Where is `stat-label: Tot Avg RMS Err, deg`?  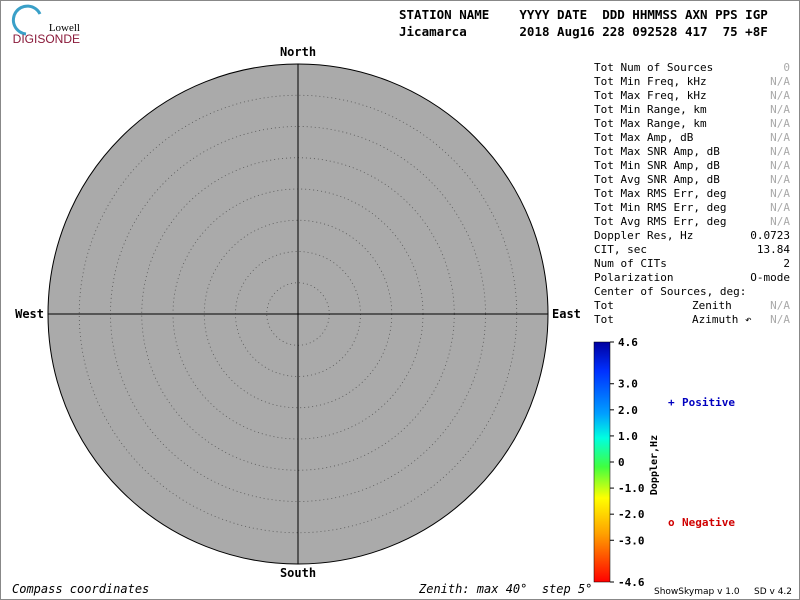
stat-label: Tot Avg RMS Err, deg is located at coordinates (660, 221).